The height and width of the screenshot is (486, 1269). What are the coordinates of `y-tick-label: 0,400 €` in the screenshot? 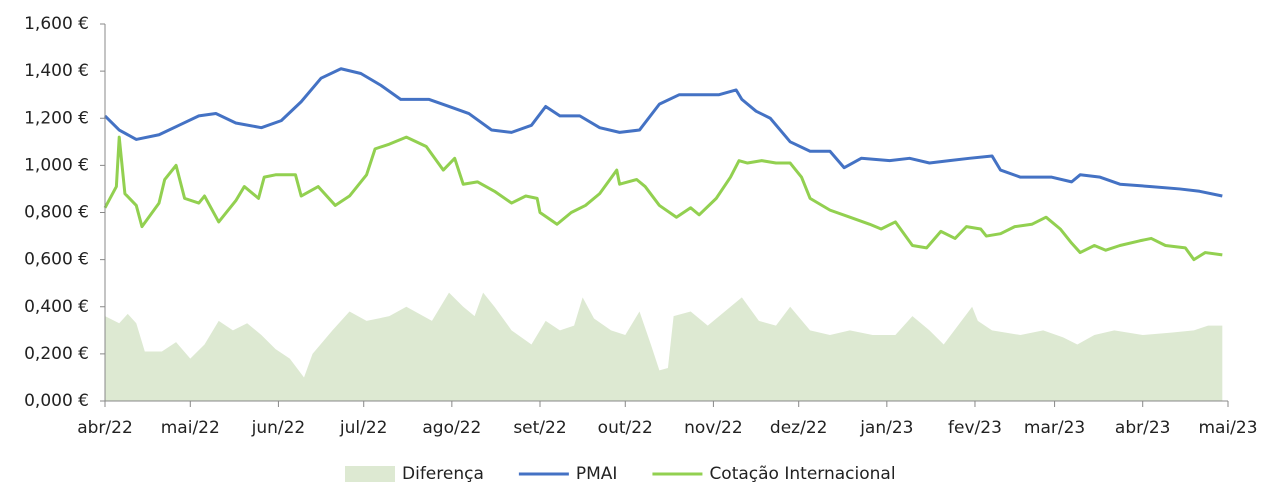 It's located at (56, 307).